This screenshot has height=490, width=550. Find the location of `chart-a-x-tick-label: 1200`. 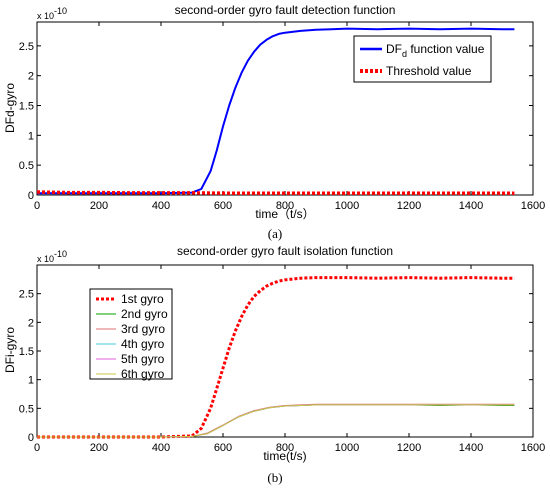

chart-a-x-tick-label: 1200 is located at coordinates (409, 206).